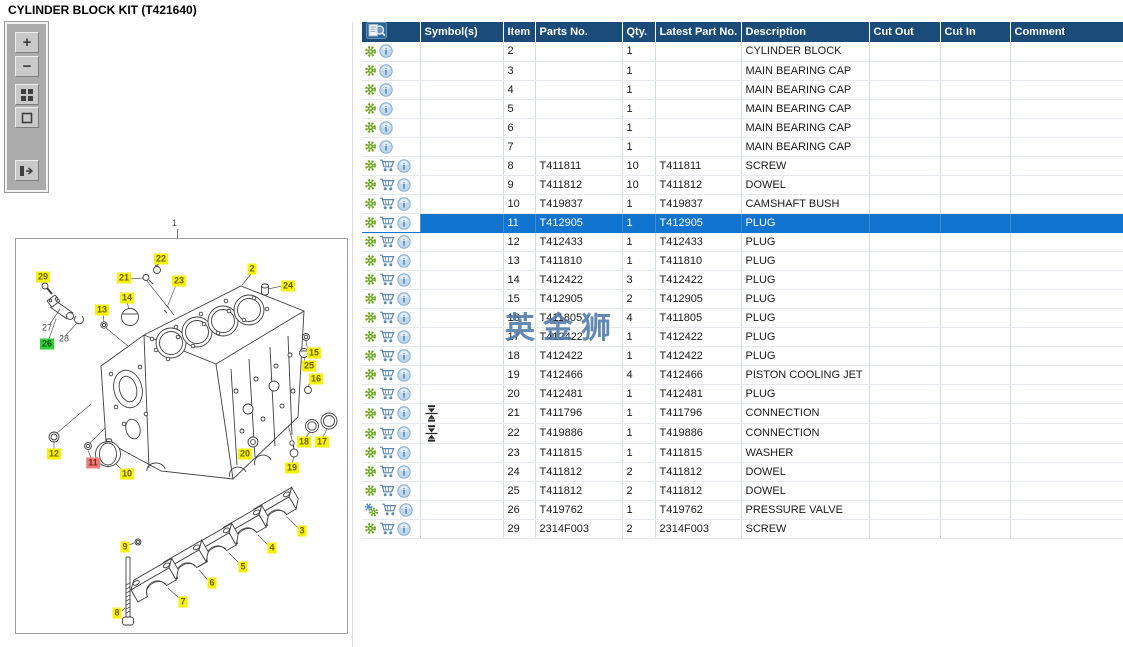 The image size is (1123, 647). I want to click on column-header-actions, so click(391, 32).